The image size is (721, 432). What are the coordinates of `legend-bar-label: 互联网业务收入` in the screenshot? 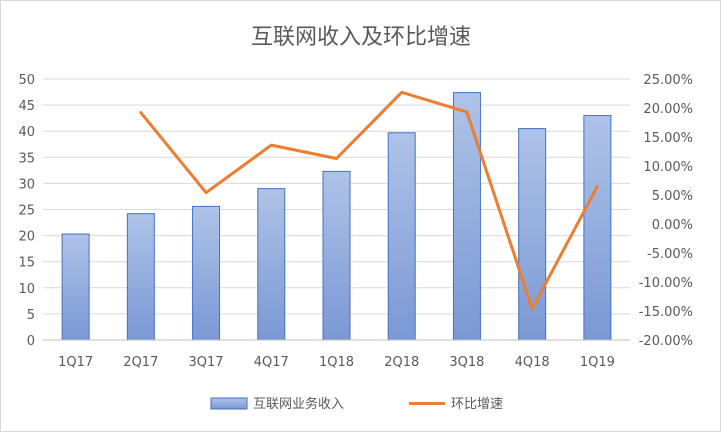 It's located at (298, 404).